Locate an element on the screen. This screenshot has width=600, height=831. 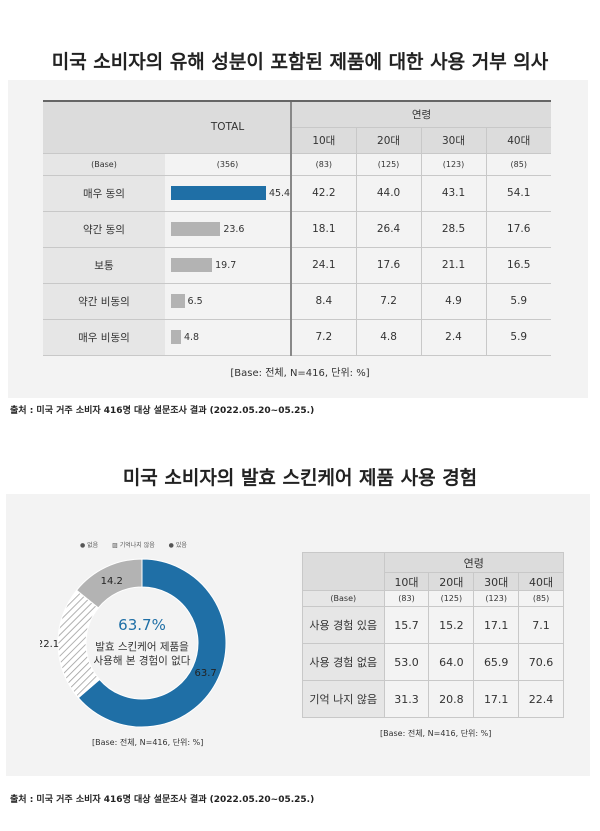
total-value: 6.5 is located at coordinates (195, 301).